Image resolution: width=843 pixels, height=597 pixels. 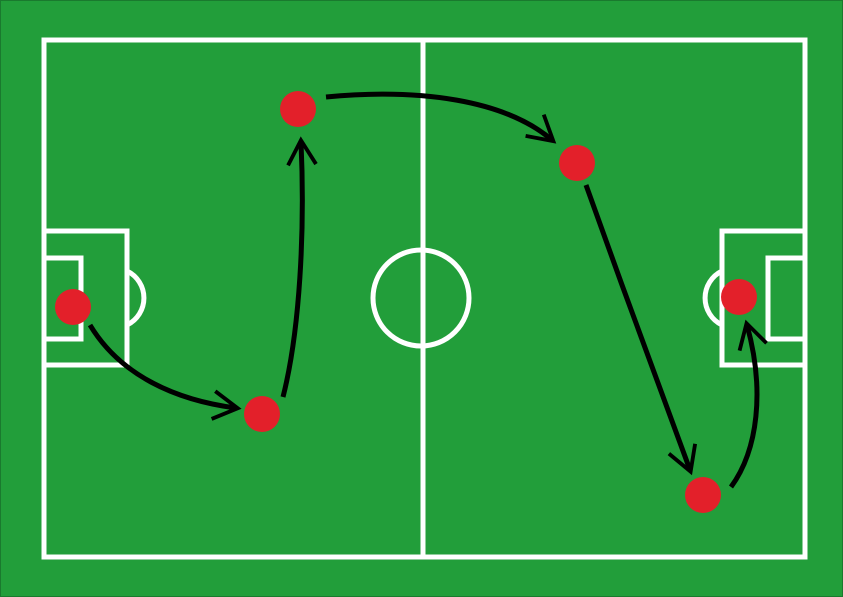 What do you see at coordinates (786, 298) in the screenshot?
I see `right-goal-box` at bounding box center [786, 298].